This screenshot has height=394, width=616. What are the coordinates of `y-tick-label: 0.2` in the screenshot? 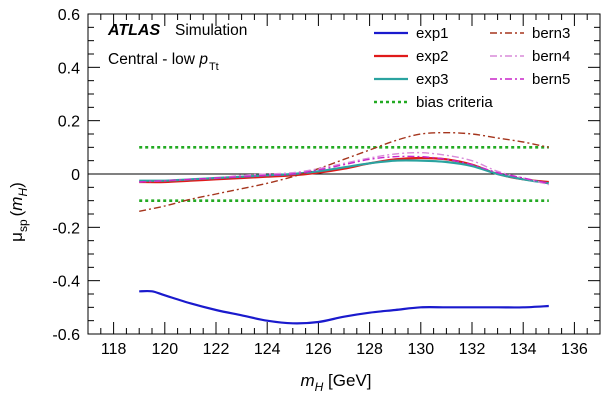 It's located at (69, 122).